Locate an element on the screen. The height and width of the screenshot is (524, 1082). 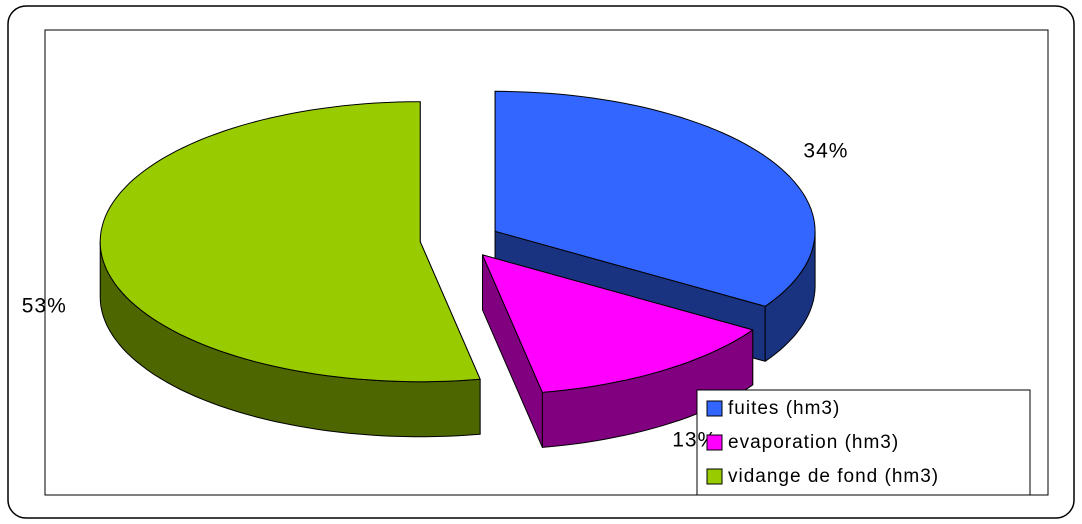
legend is located at coordinates (863, 442).